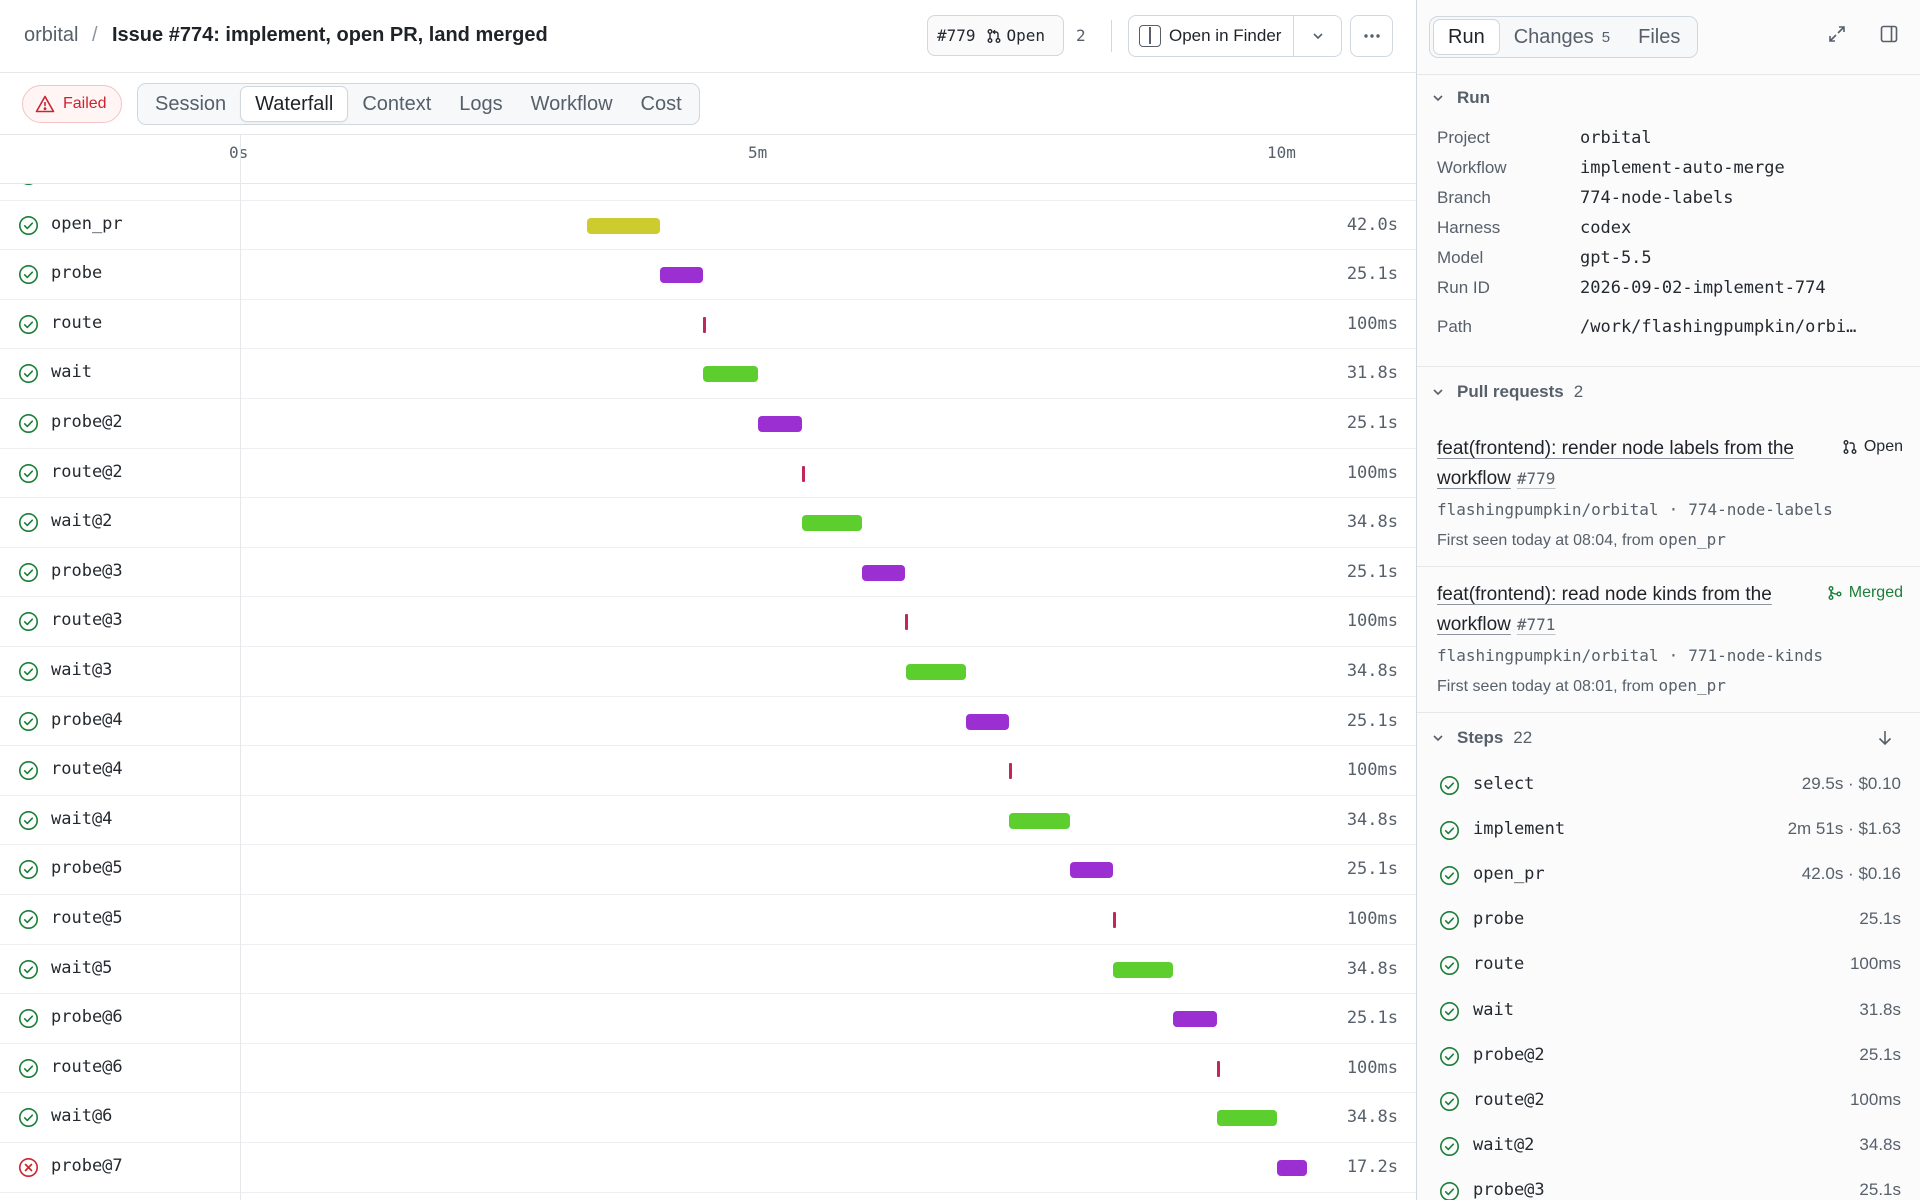 The image size is (1920, 1200). Describe the element at coordinates (1460, 98) in the screenshot. I see `run-section-header: Run` at that location.